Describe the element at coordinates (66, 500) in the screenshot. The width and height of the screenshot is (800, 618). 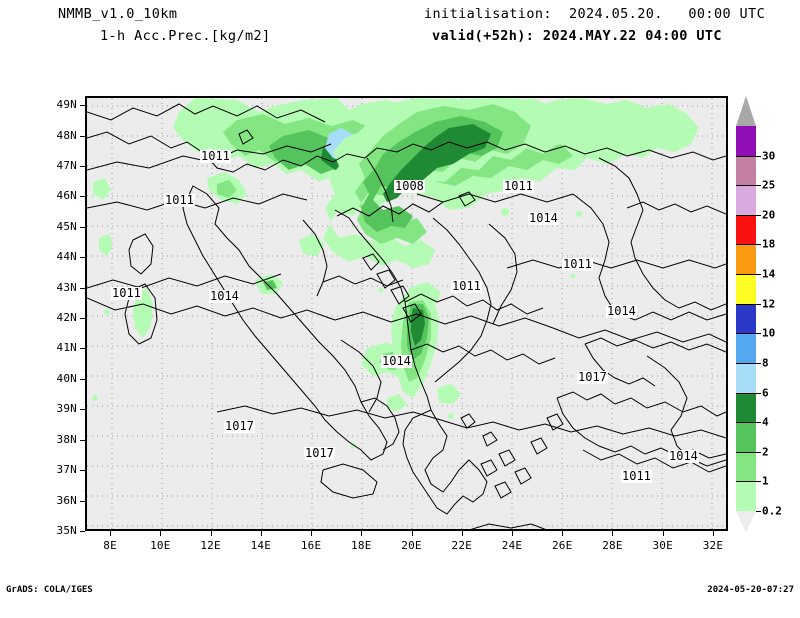
I see `latitude-tick-label: 36N` at that location.